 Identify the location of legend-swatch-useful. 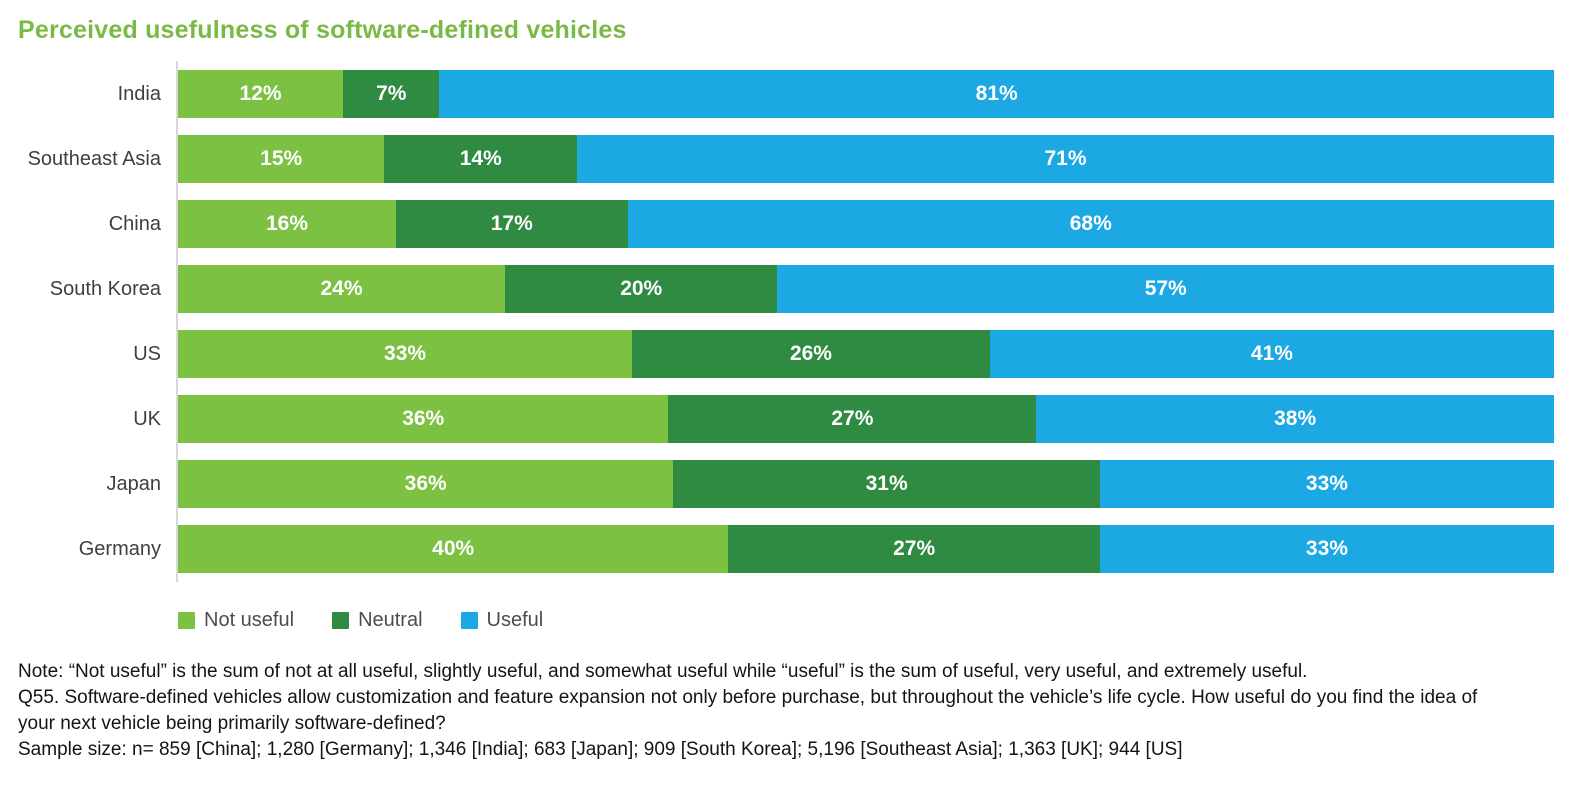
(469, 620).